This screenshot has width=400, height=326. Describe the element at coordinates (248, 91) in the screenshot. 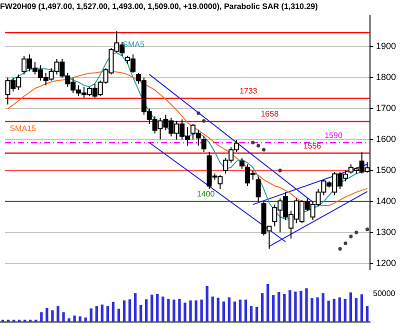

I see `ref-line-label: 1733` at that location.